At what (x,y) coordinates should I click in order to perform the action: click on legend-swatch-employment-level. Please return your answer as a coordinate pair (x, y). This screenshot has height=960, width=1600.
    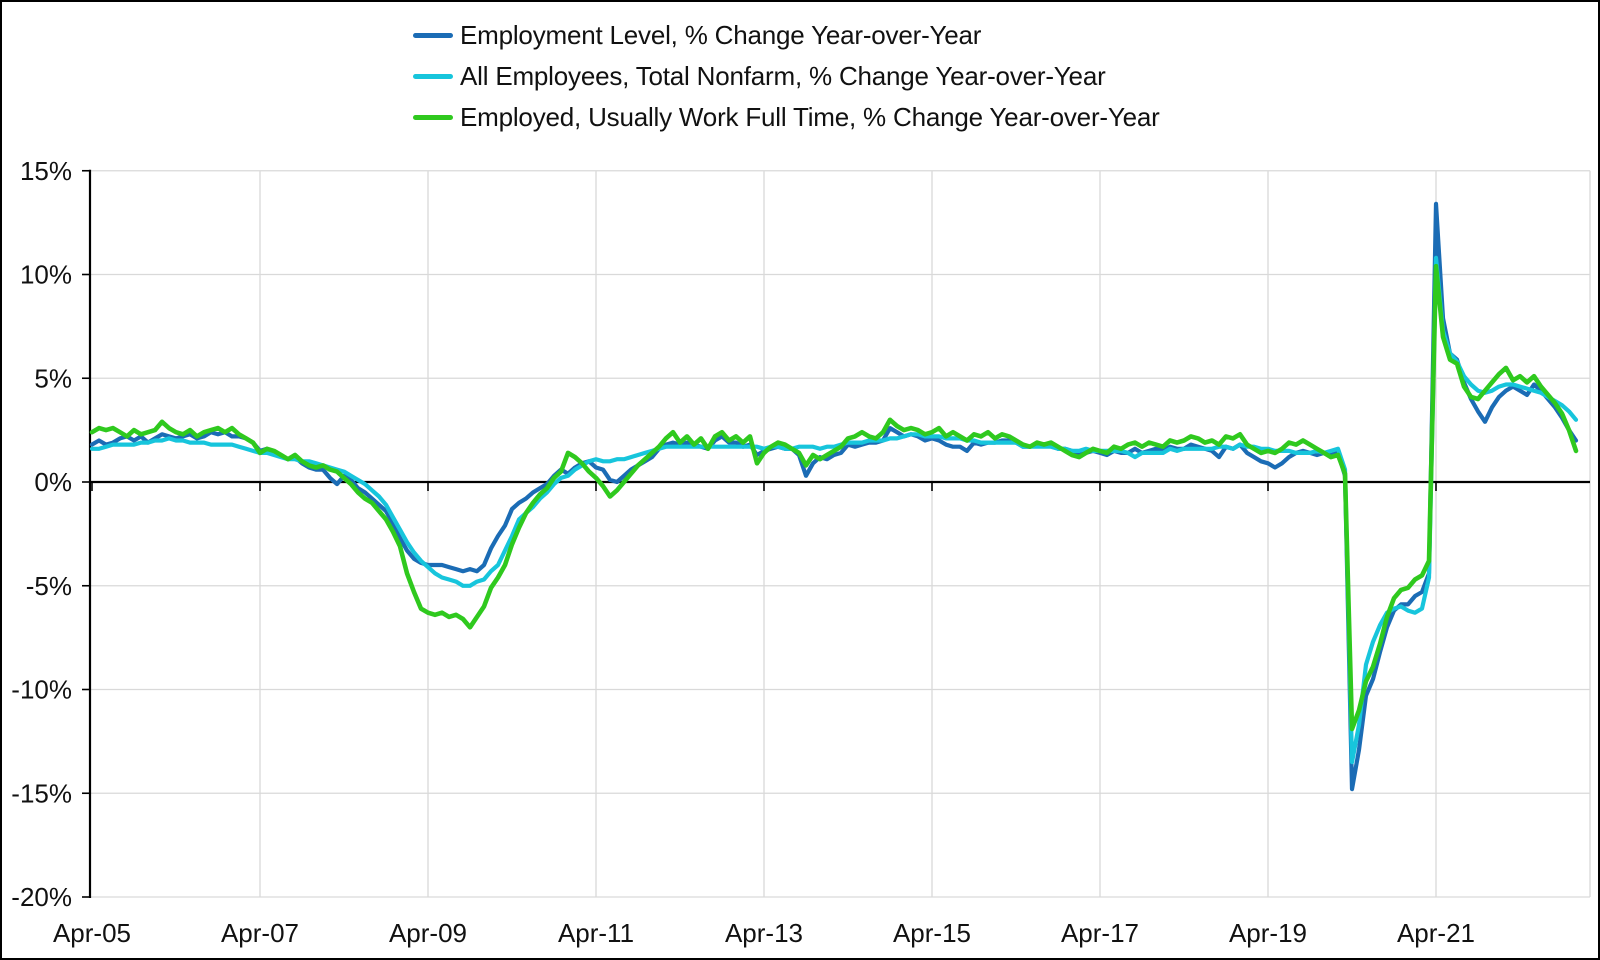
    Looking at the image, I should click on (433, 35).